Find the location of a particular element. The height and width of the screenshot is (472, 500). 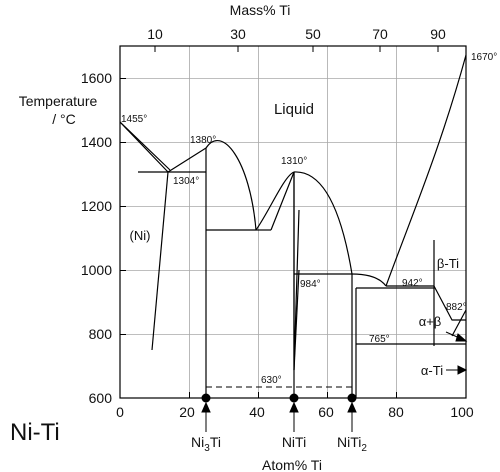

phase-label-alpha-beta: α+β is located at coordinates (430, 321).